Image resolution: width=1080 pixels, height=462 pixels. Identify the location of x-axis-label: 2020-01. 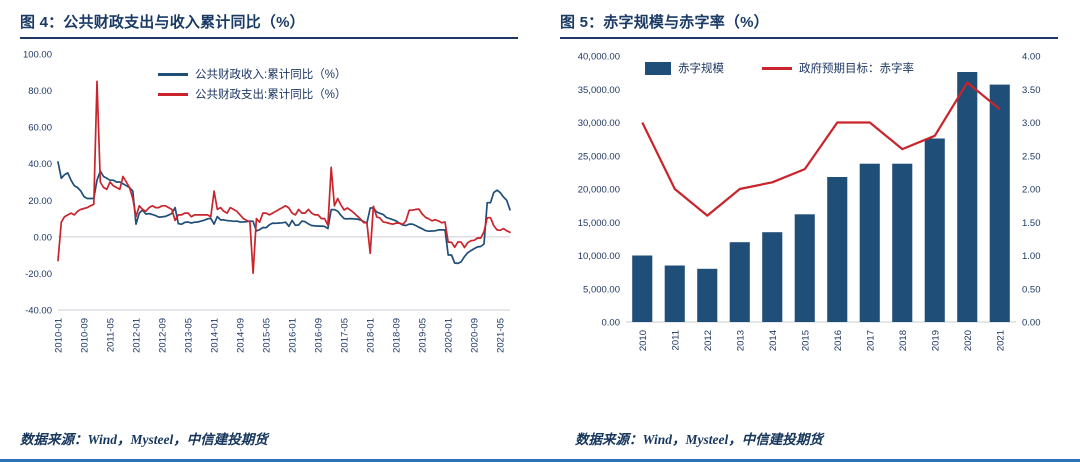
(449, 335).